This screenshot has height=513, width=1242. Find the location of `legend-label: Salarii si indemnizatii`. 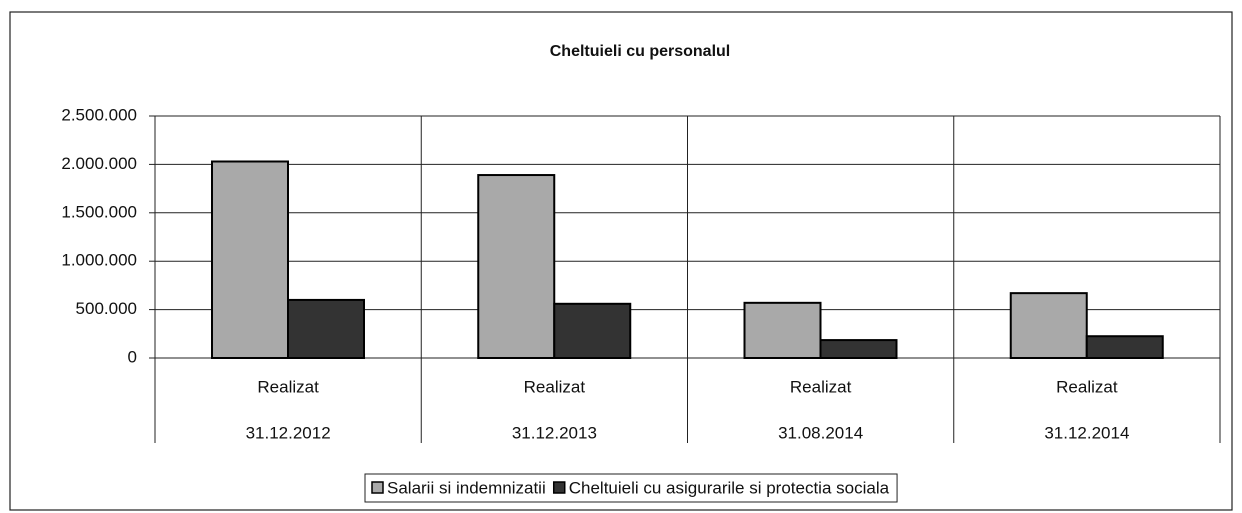

legend-label: Salarii si indemnizatii is located at coordinates (466, 487).